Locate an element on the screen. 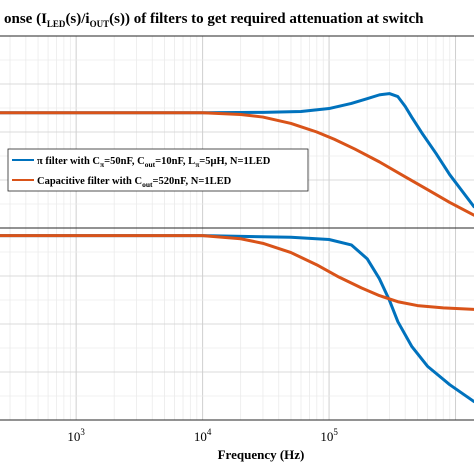  title-part-1: onse (I is located at coordinates (25, 19).